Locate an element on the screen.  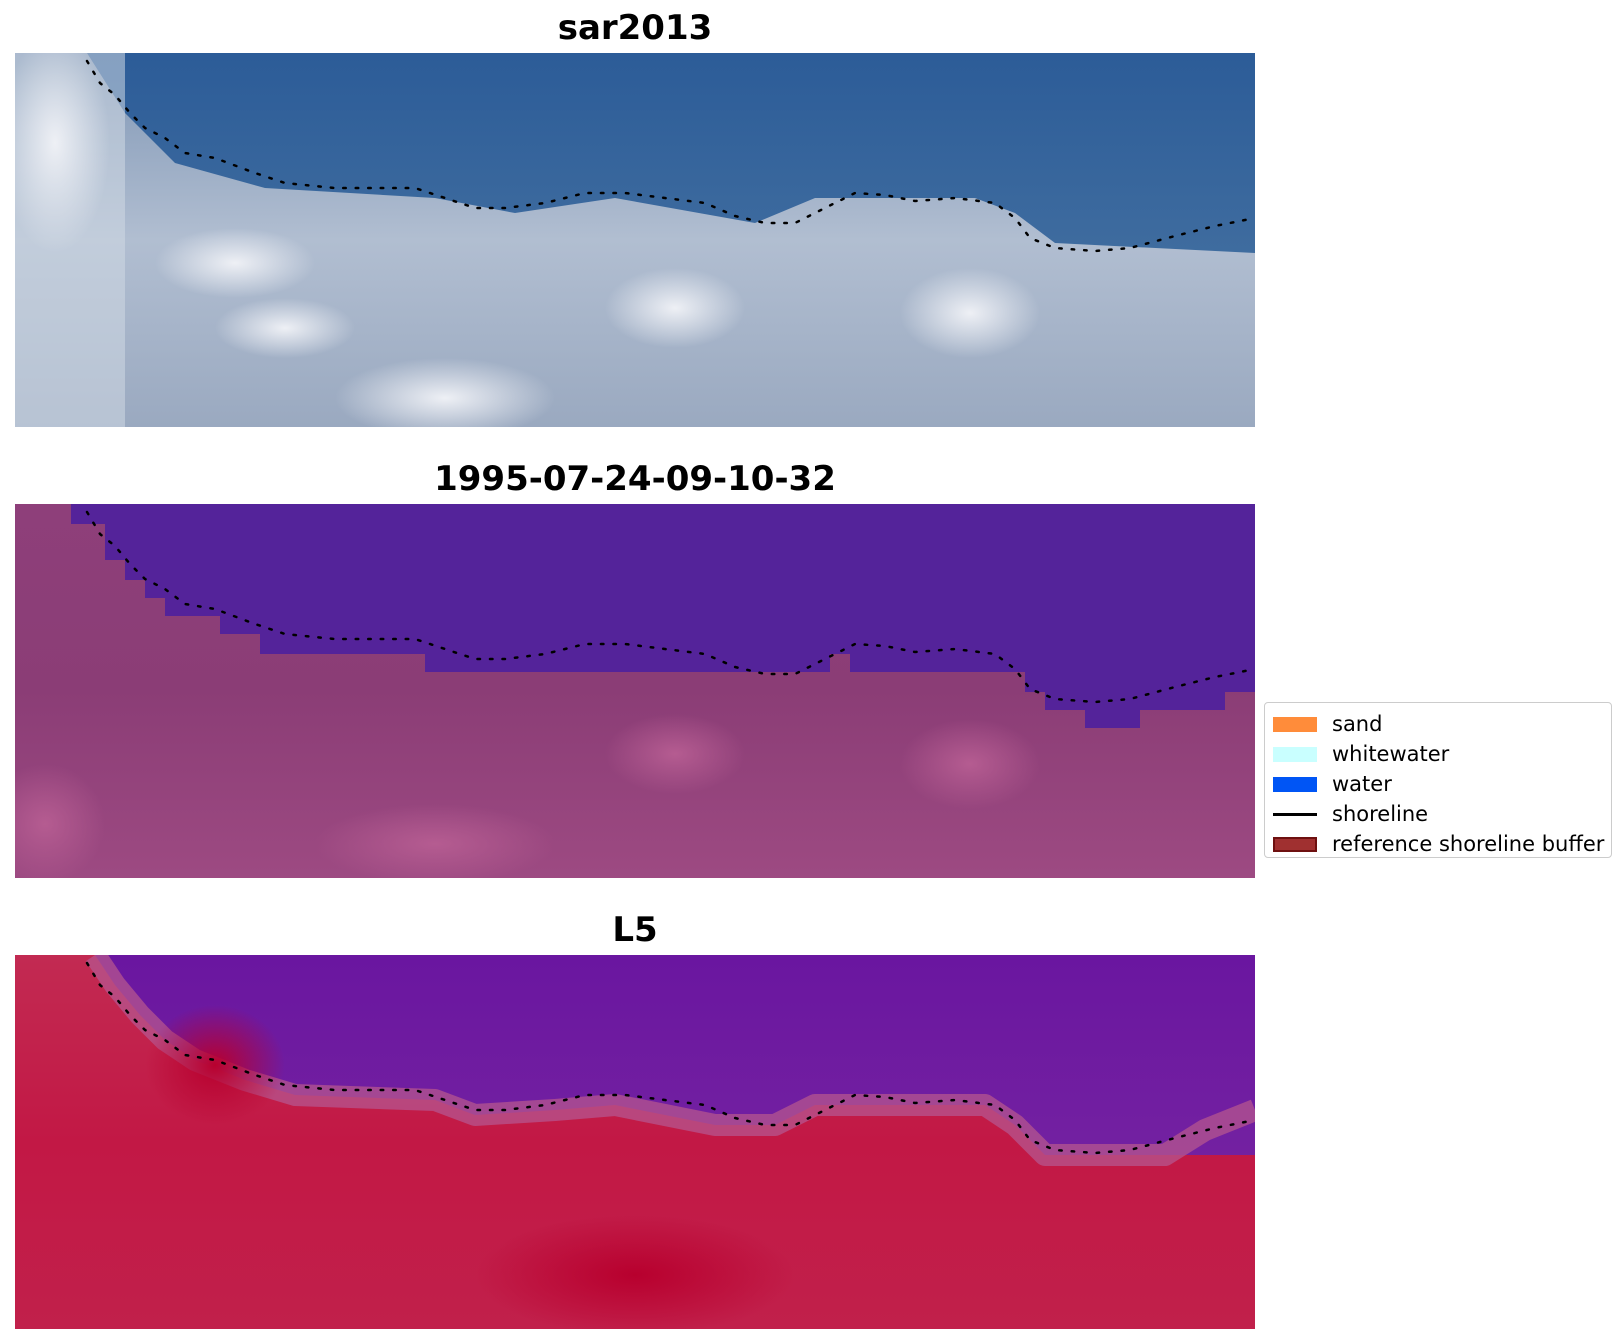
panel-title-1: sar2013 is located at coordinates (635, 28).